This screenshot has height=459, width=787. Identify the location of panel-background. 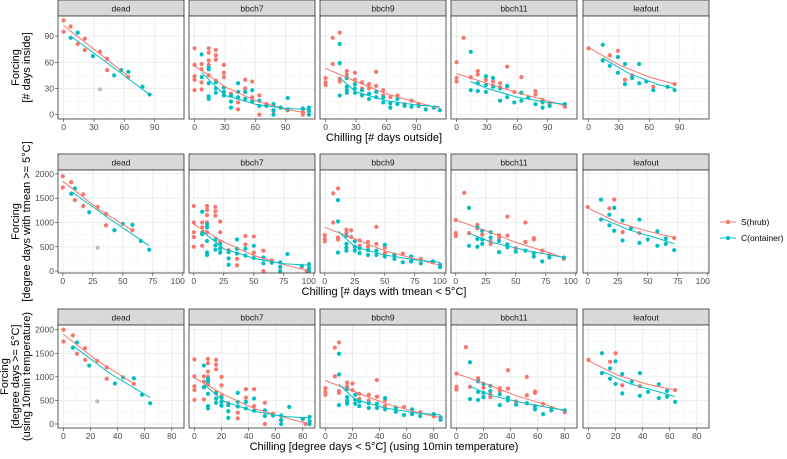
(646, 67).